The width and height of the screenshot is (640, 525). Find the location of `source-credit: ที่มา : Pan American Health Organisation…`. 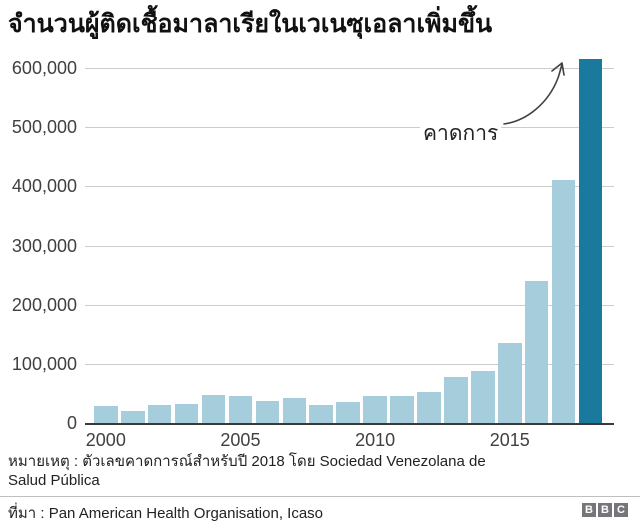

source-credit: ที่มา : Pan American Health Organisation… is located at coordinates (166, 513).